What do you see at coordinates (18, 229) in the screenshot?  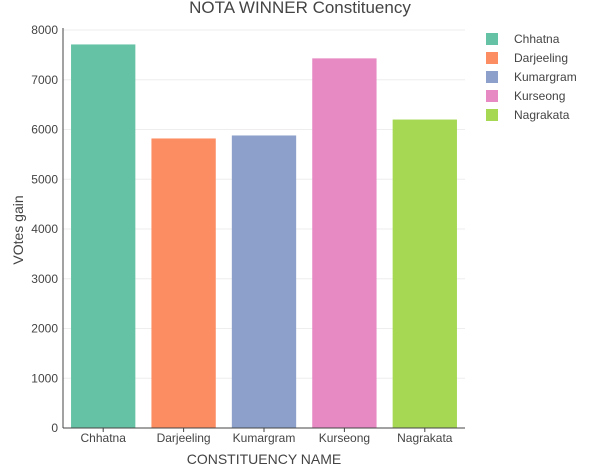 I see `y-axis-title: VOtes gain` at bounding box center [18, 229].